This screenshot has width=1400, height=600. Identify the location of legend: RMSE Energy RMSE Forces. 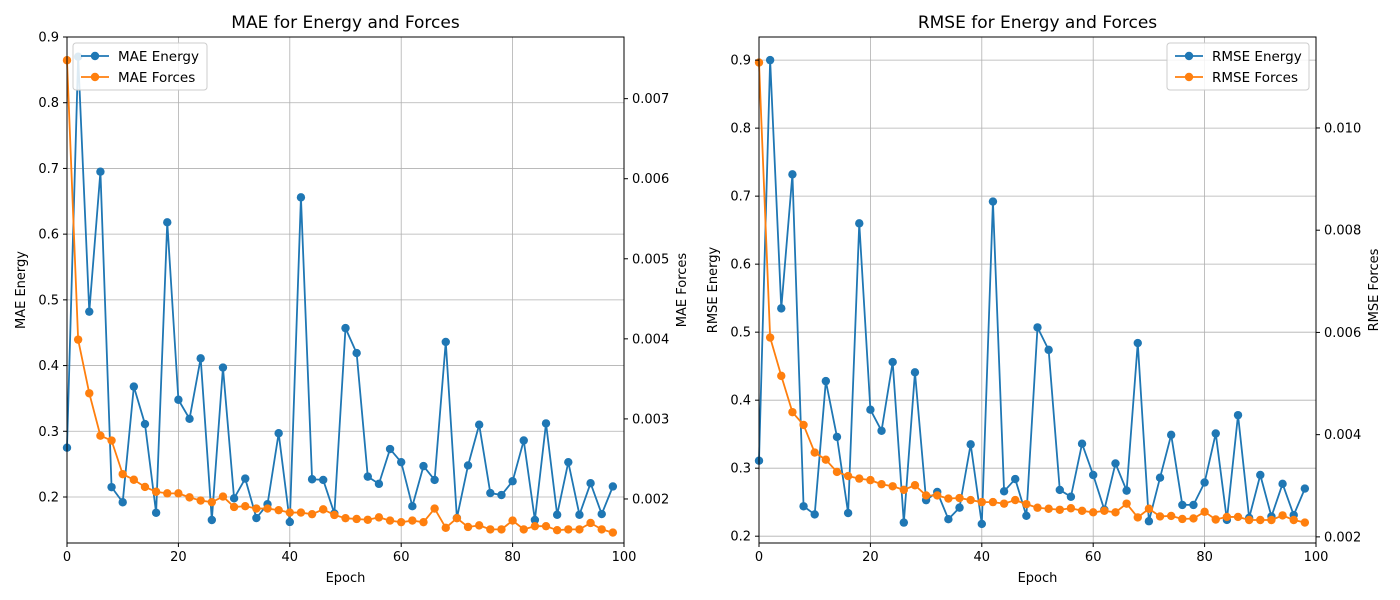
(1238, 66).